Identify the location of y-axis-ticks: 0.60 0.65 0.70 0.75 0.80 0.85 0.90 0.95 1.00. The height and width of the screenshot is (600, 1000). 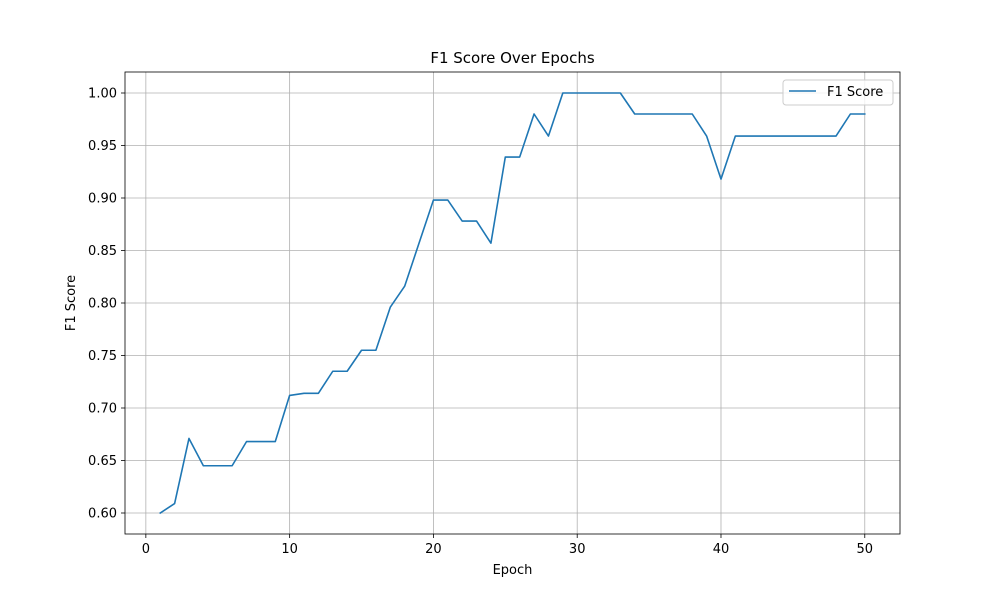
(106, 304).